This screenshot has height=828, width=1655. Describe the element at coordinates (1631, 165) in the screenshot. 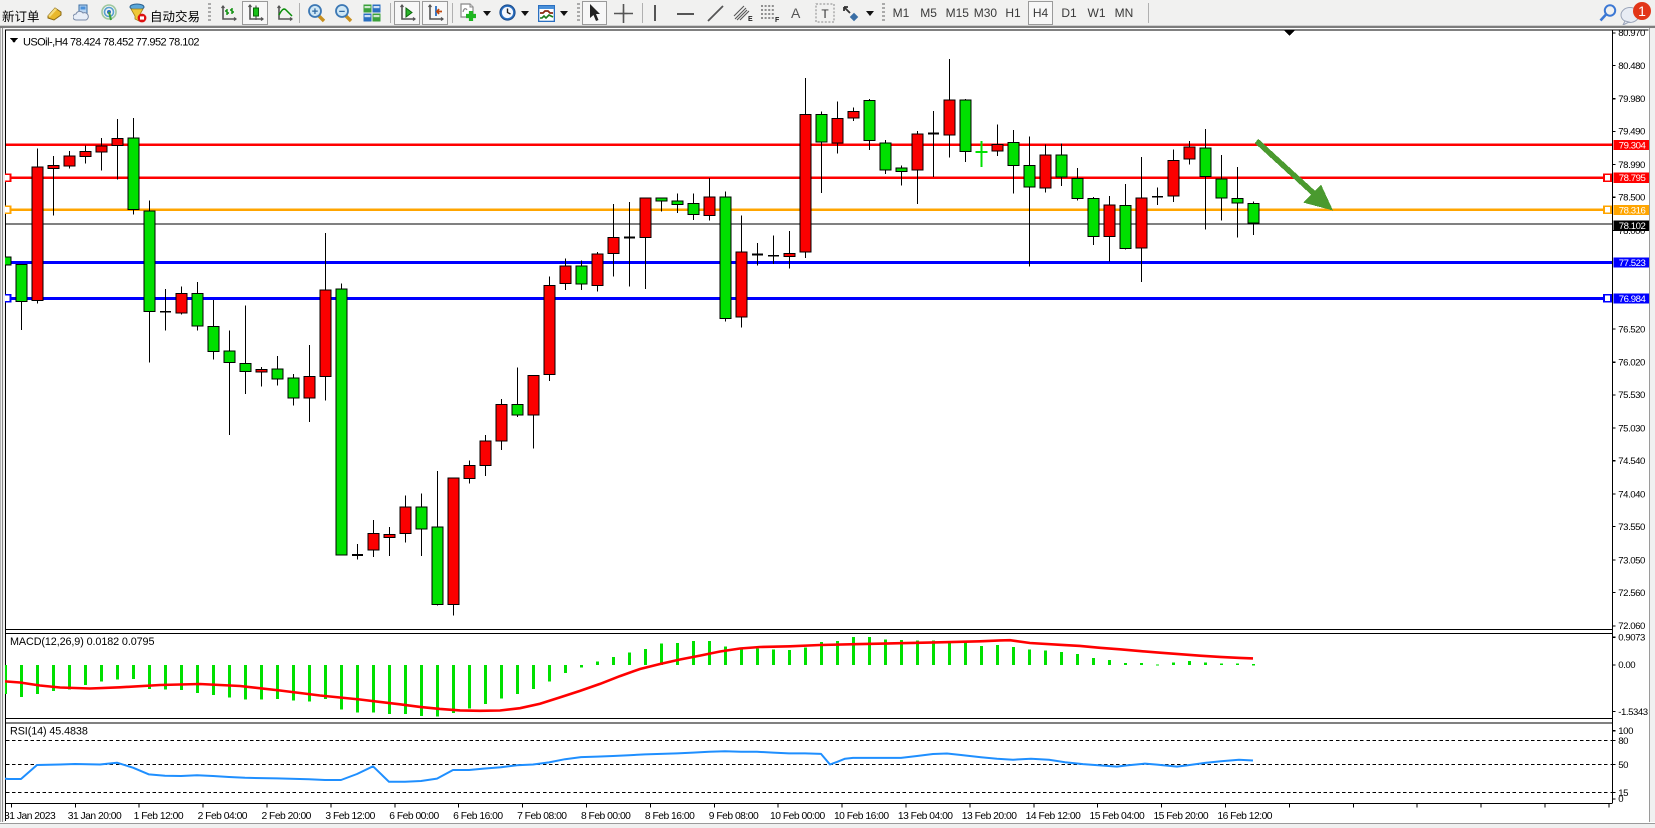

I see `svg-text: 78.990` at that location.